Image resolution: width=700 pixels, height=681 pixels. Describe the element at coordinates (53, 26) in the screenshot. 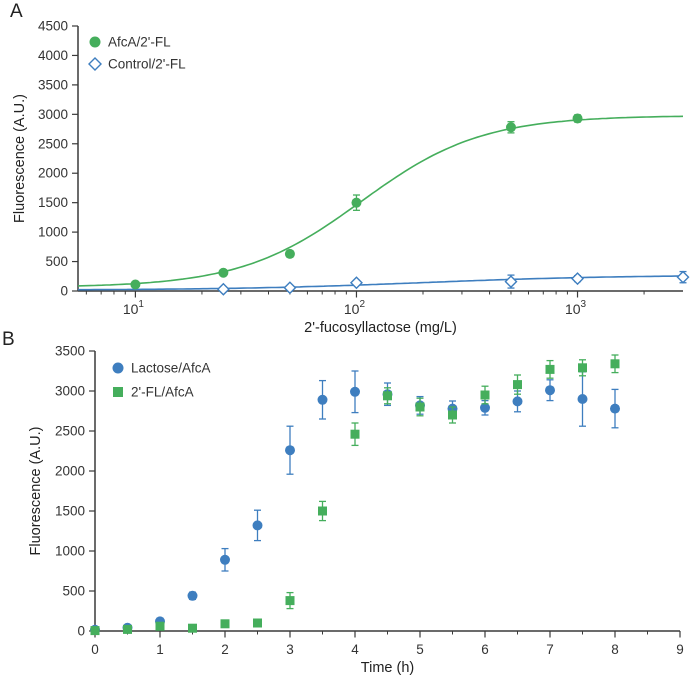

I see `y-tick-label: 4500` at that location.